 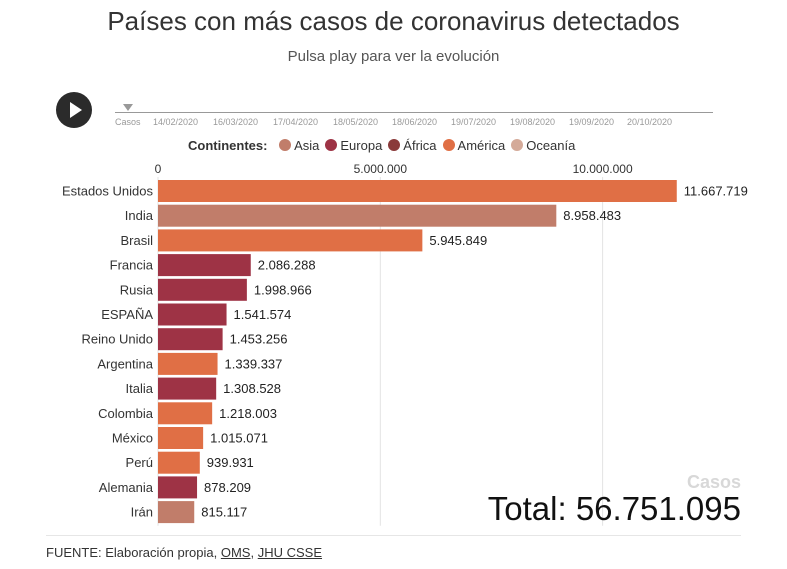 What do you see at coordinates (393, 535) in the screenshot?
I see `footer-divider` at bounding box center [393, 535].